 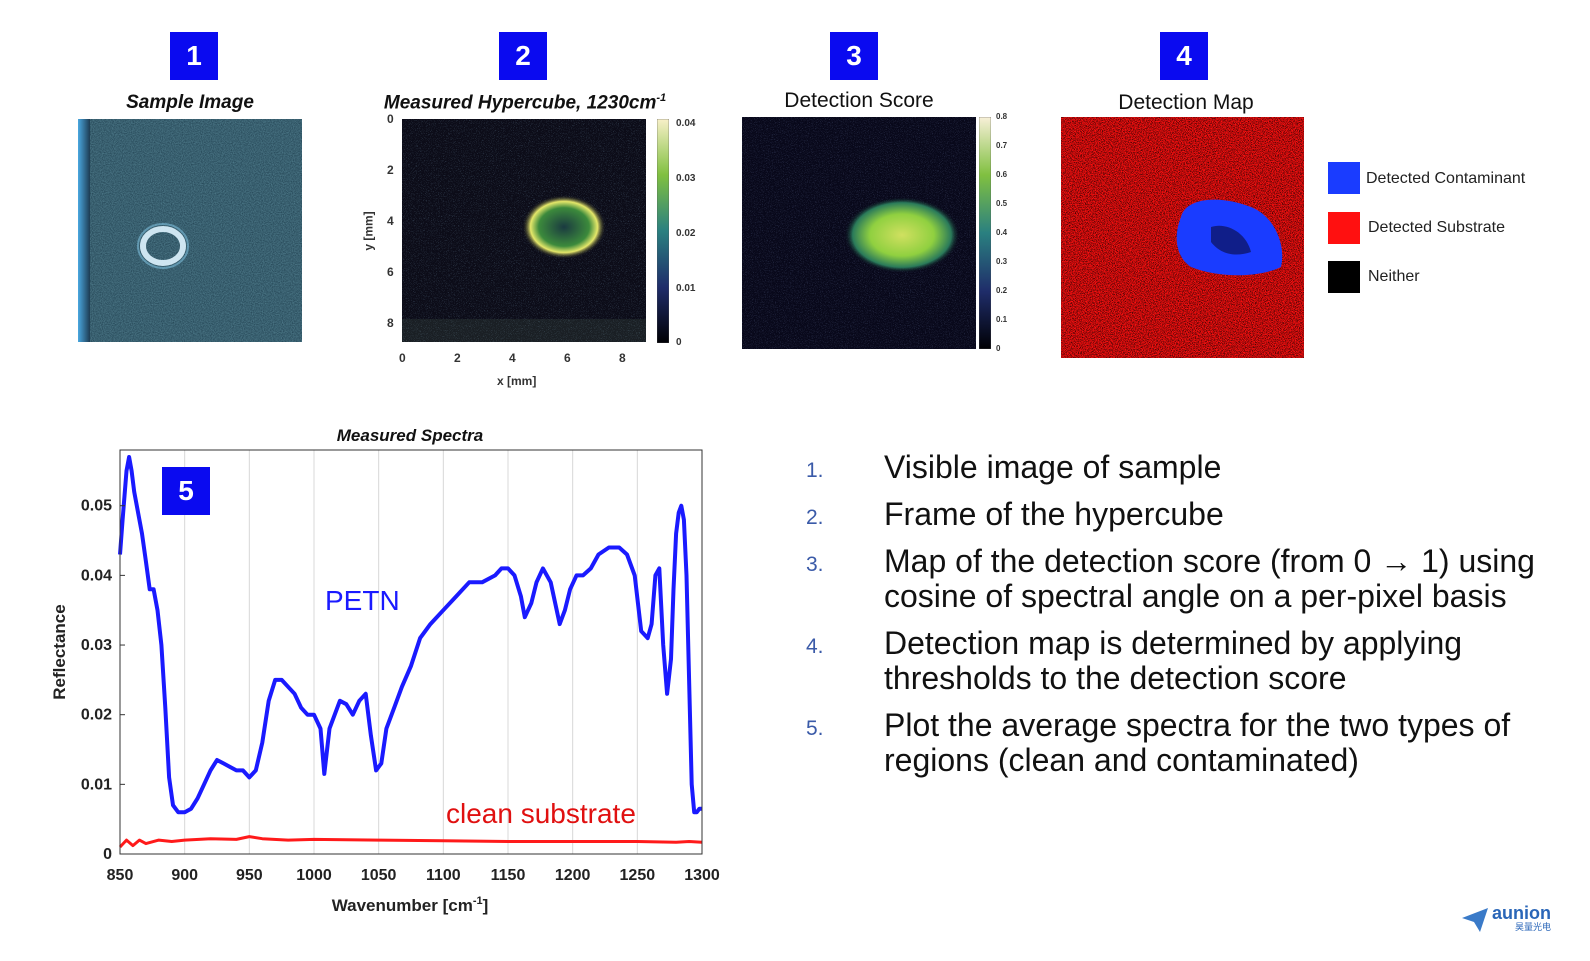 What do you see at coordinates (96, 784) in the screenshot?
I see `y-tick-label: 0.01` at bounding box center [96, 784].